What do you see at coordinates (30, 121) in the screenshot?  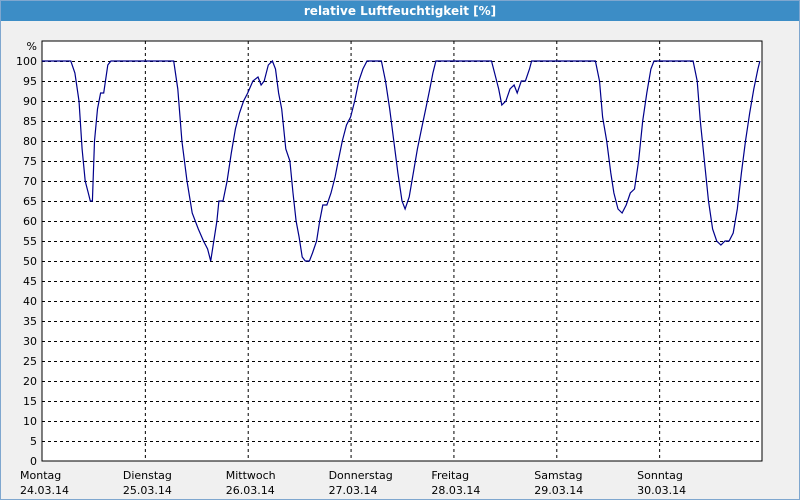 I see `y-tick-label: 85` at bounding box center [30, 121].